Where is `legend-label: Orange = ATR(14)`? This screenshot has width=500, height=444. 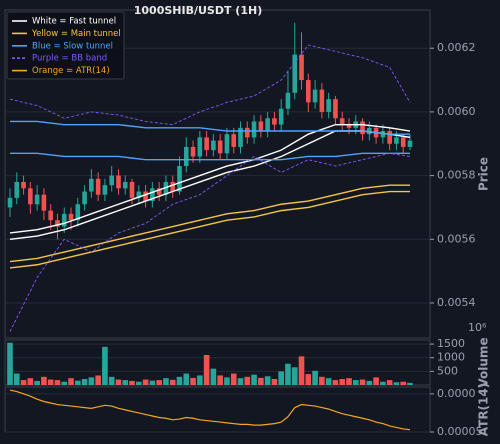 legend-label: Orange = ATR(14) is located at coordinates (71, 71).